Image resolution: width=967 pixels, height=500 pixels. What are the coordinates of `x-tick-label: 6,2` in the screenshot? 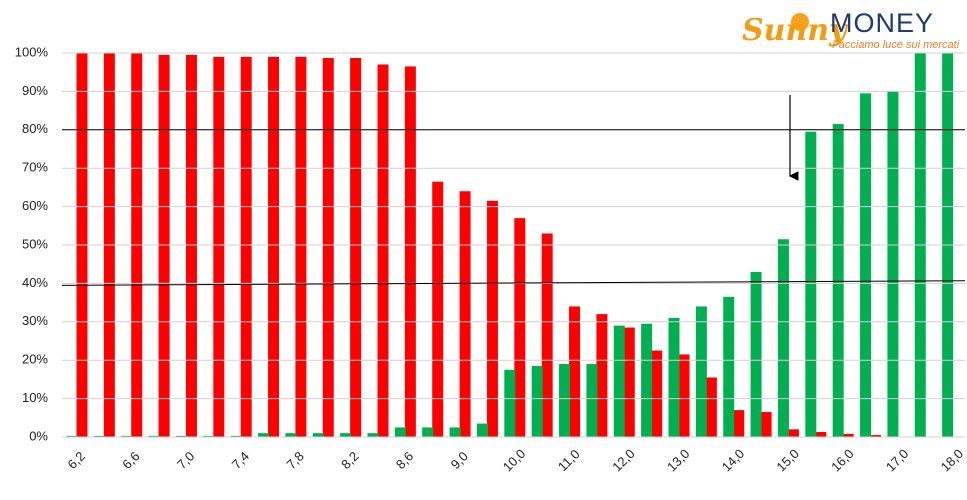 It's located at (76, 460).